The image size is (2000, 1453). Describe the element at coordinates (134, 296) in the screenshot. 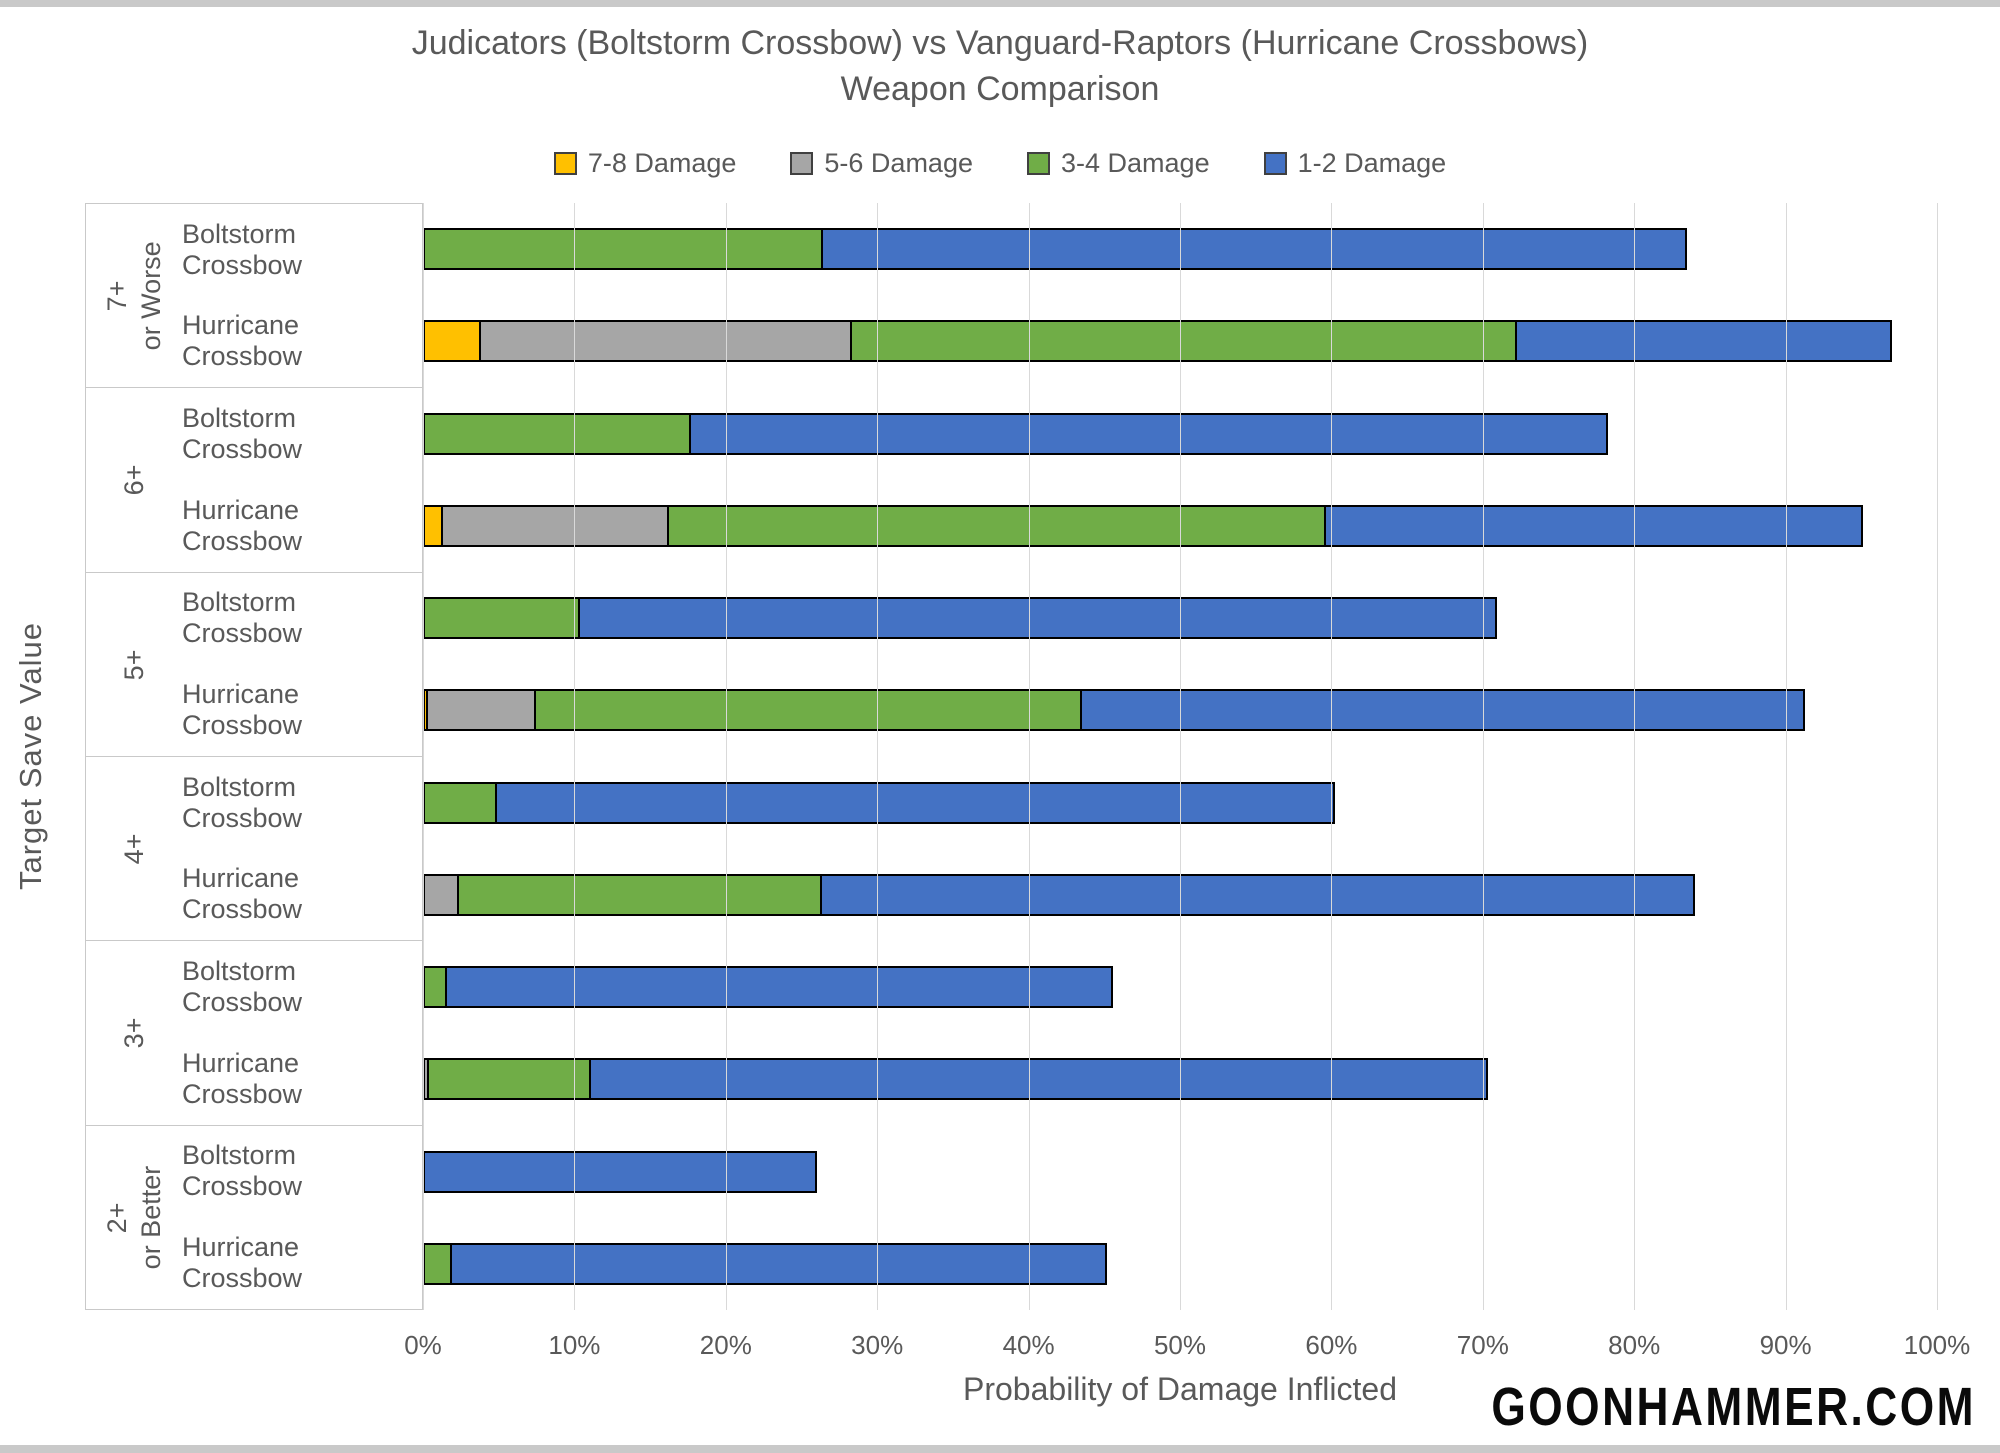

I see `save-value-label: 7+ or Worse` at that location.